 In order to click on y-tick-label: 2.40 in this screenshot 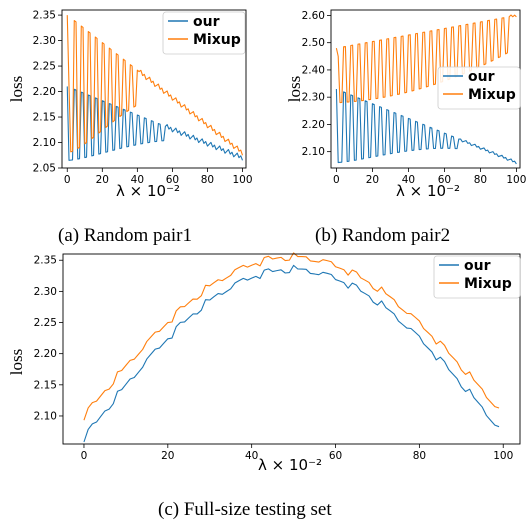, I will do `click(313, 70)`.